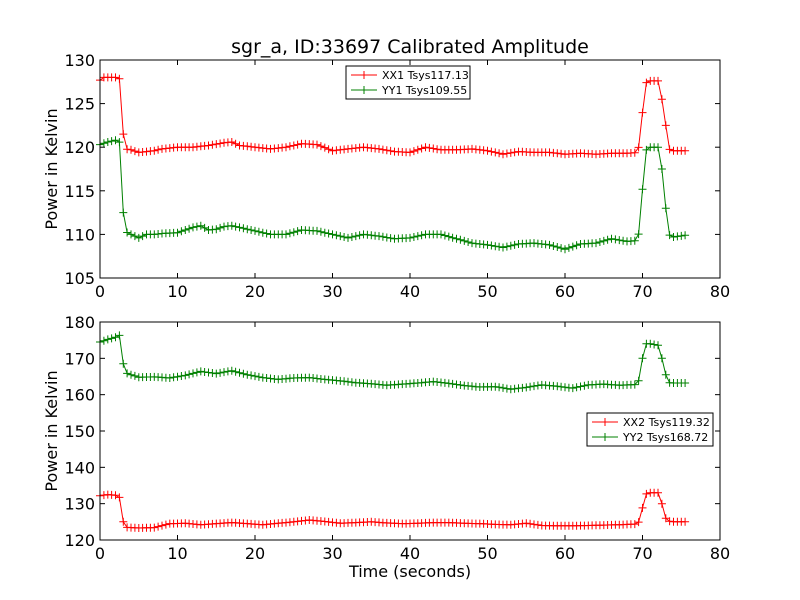  Describe the element at coordinates (79, 147) in the screenshot. I see `y-tick-label: 120` at that location.